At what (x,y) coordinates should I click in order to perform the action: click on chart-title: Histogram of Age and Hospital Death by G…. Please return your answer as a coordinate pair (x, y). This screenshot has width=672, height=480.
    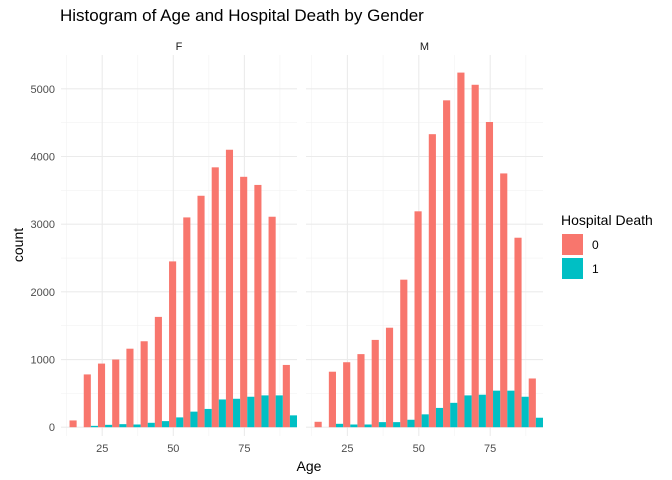
    Looking at the image, I should click on (242, 15).